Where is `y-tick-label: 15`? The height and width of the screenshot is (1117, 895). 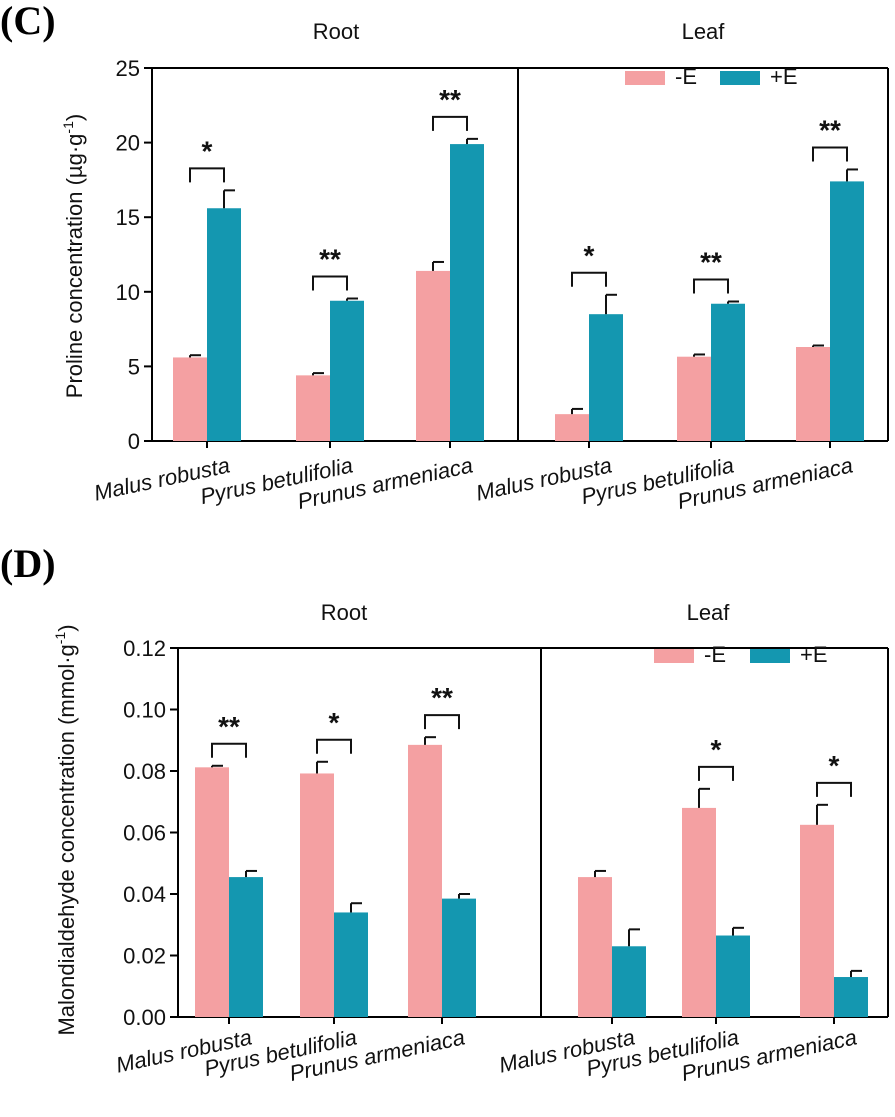 y-tick-label: 15 is located at coordinates (128, 217).